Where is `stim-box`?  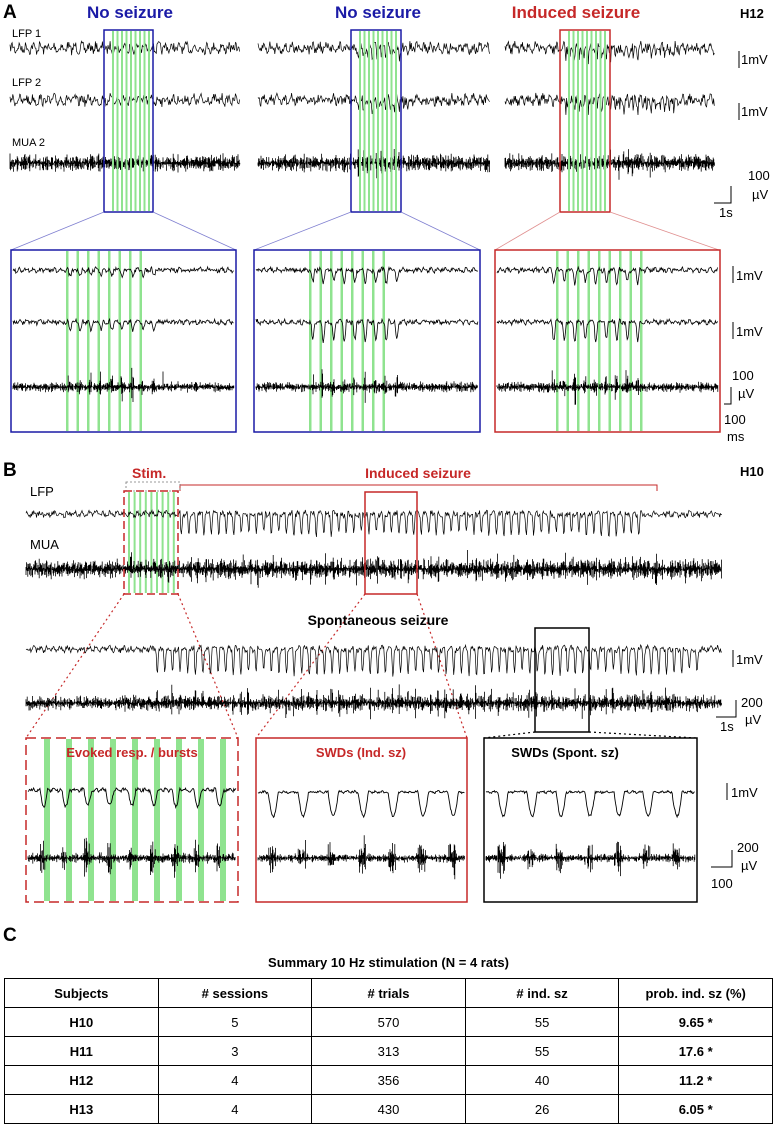
stim-box is located at coordinates (151, 542).